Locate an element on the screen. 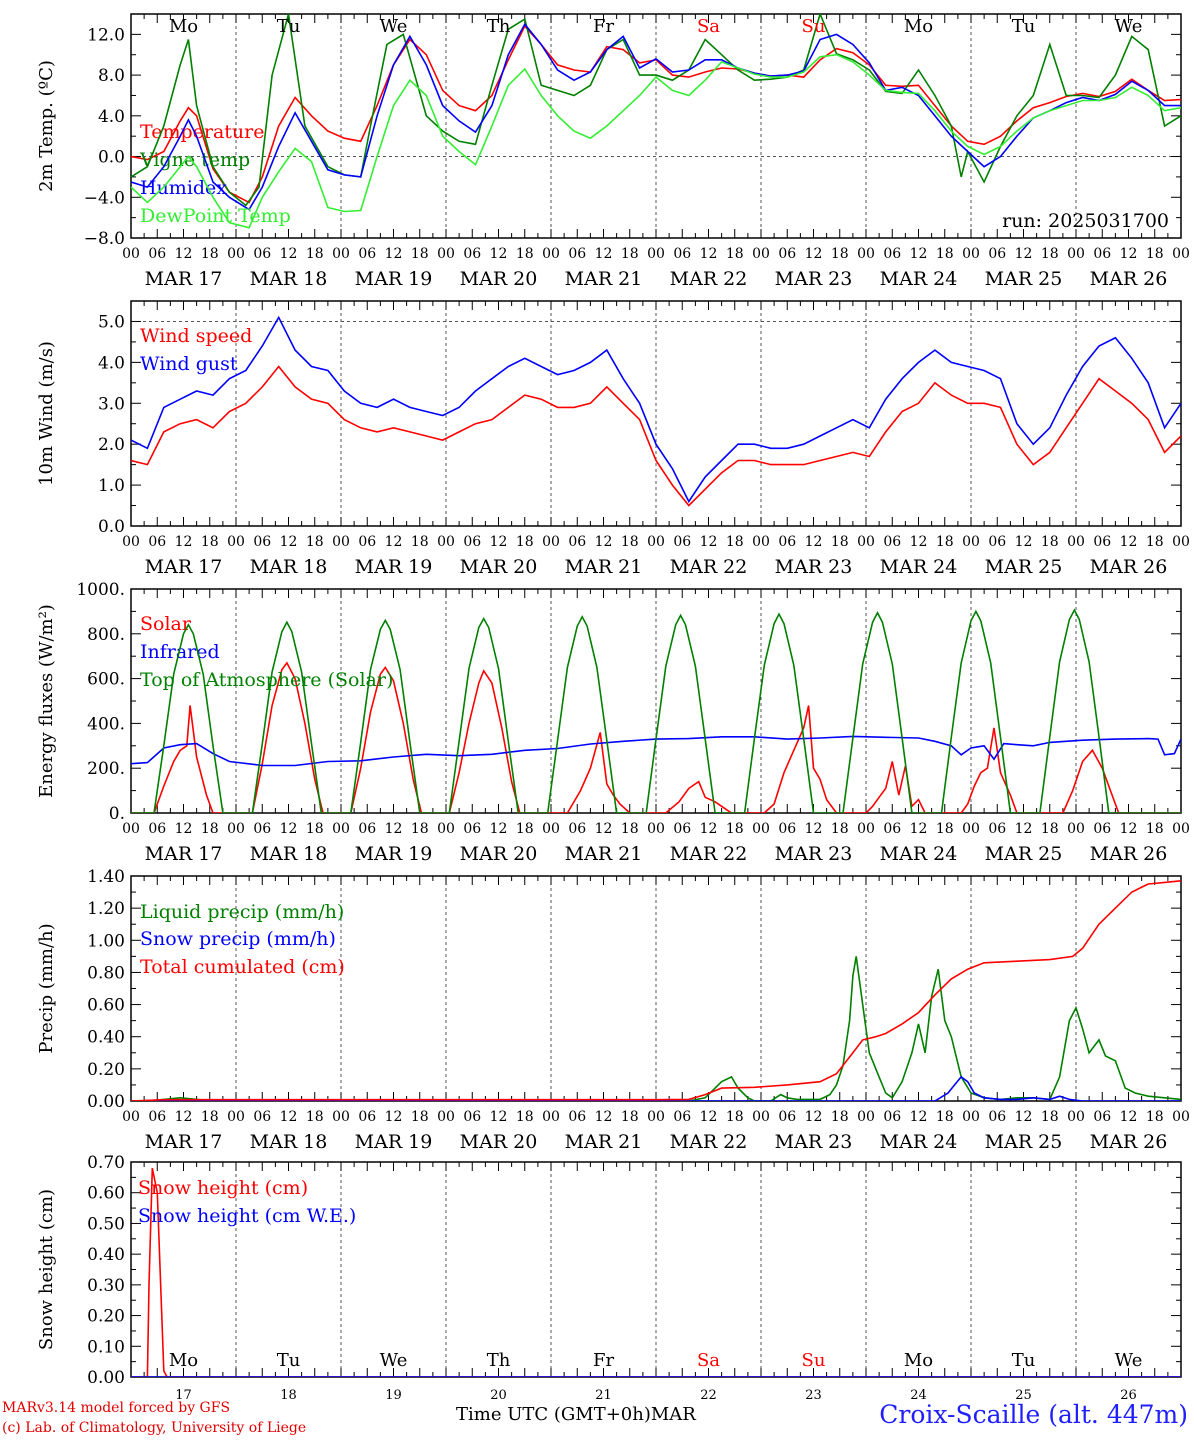  y-tick-label: 200. is located at coordinates (106, 769).